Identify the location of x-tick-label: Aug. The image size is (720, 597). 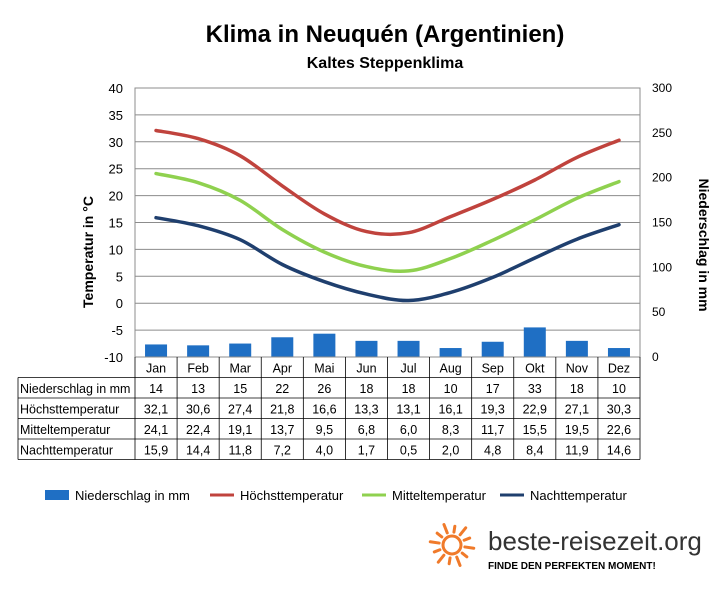
(451, 369).